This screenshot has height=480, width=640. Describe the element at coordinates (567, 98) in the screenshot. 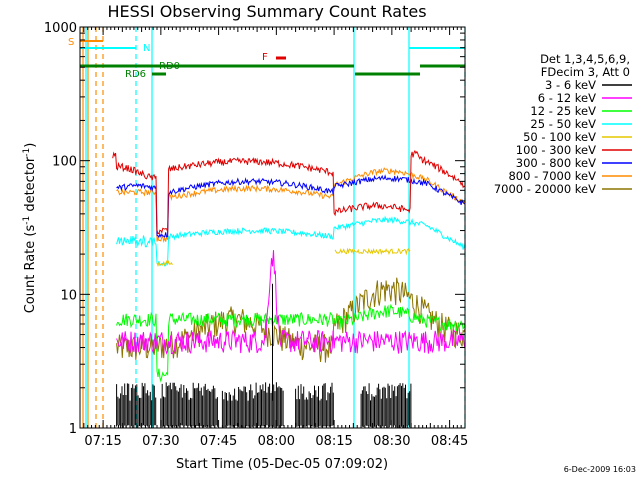

I see `legend-entry-label: 6 - 12 keV` at that location.